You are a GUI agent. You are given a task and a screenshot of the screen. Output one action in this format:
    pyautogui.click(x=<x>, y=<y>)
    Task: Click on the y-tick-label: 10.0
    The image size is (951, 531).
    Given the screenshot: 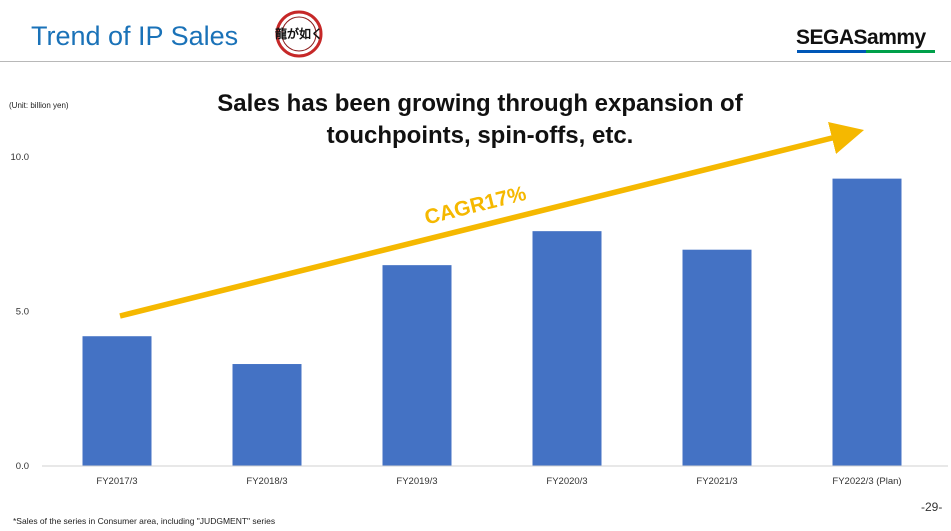 What is the action you would take?
    pyautogui.click(x=20, y=157)
    